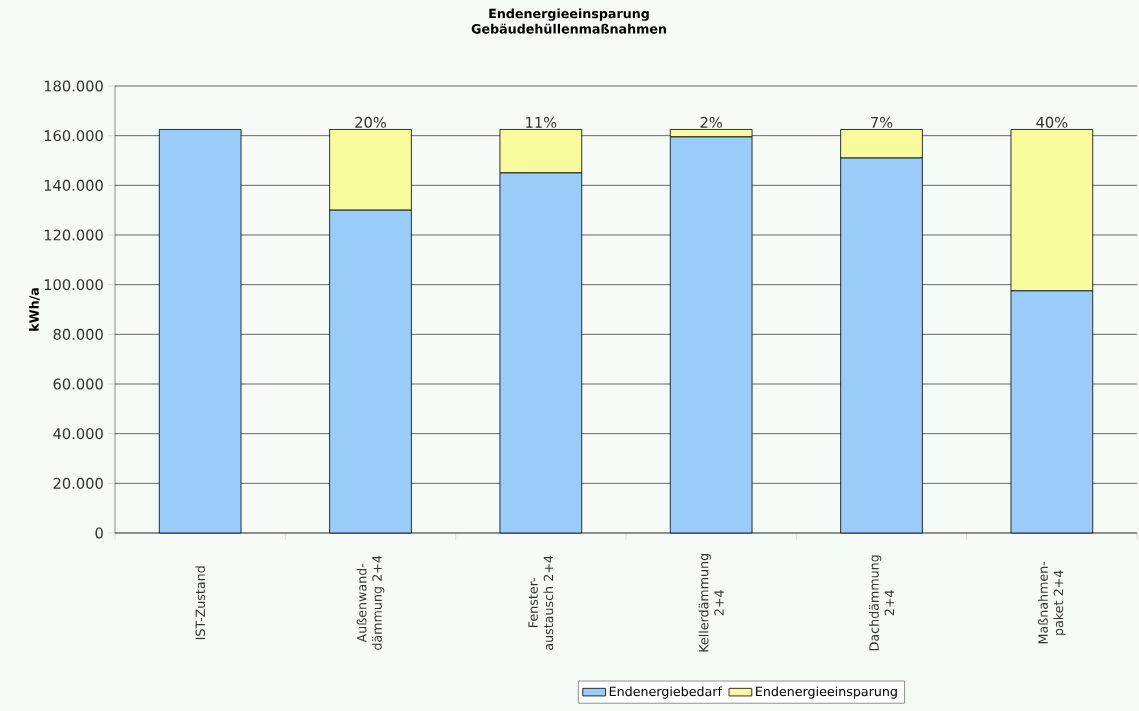 This screenshot has height=711, width=1139. What do you see at coordinates (34, 309) in the screenshot?
I see `y-axis-title: kWh/a` at bounding box center [34, 309].